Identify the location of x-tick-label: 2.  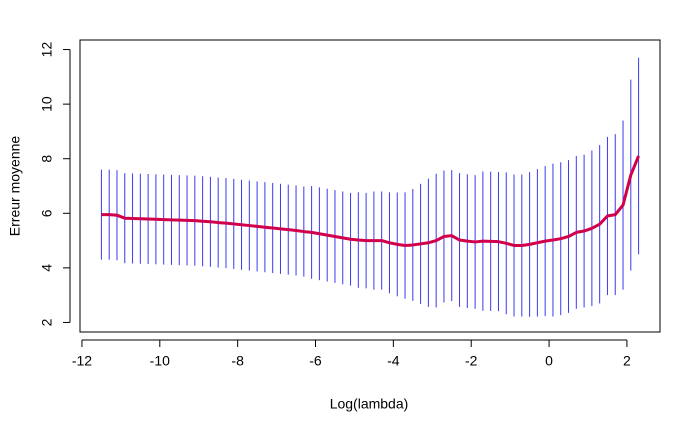
(627, 361).